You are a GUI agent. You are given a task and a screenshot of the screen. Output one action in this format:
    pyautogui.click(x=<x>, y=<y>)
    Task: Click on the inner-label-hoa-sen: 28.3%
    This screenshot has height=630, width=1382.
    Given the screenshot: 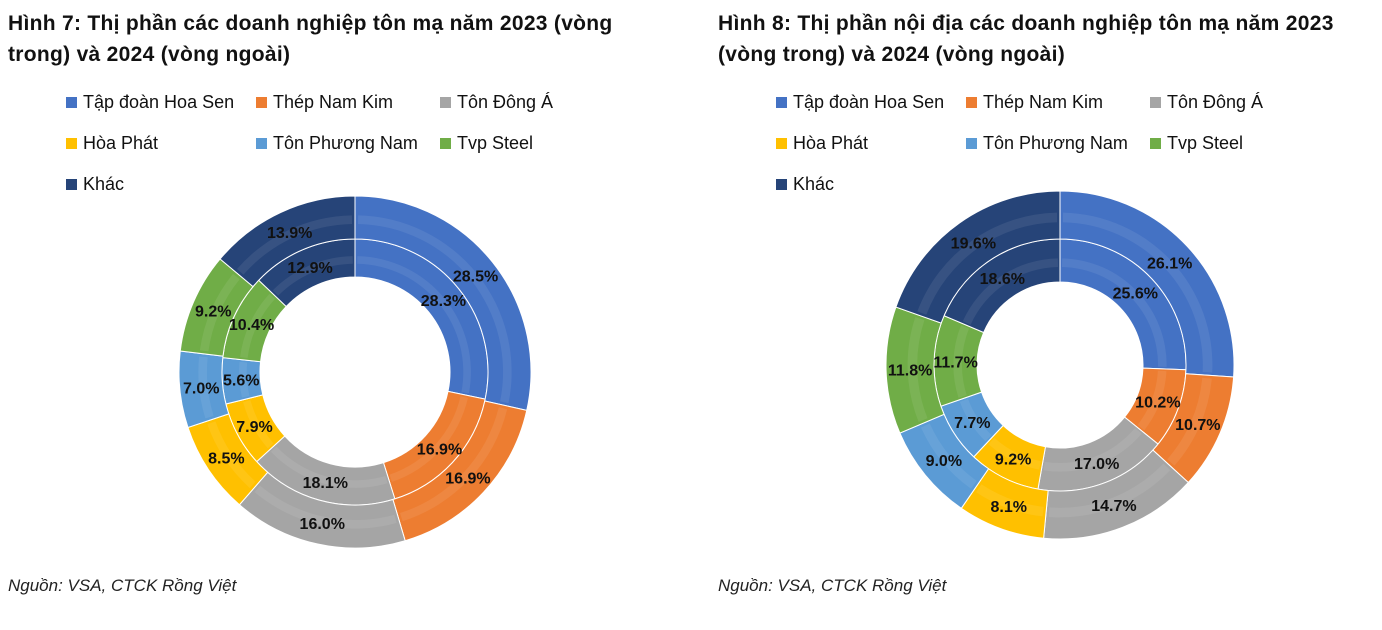 What is the action you would take?
    pyautogui.click(x=443, y=301)
    